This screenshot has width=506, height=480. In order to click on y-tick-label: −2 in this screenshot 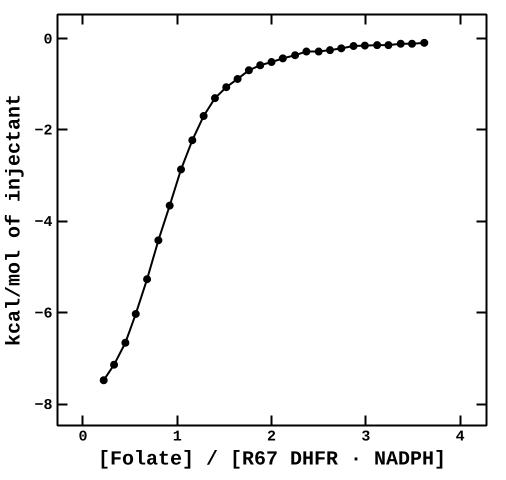, I will do `click(43, 131)`.